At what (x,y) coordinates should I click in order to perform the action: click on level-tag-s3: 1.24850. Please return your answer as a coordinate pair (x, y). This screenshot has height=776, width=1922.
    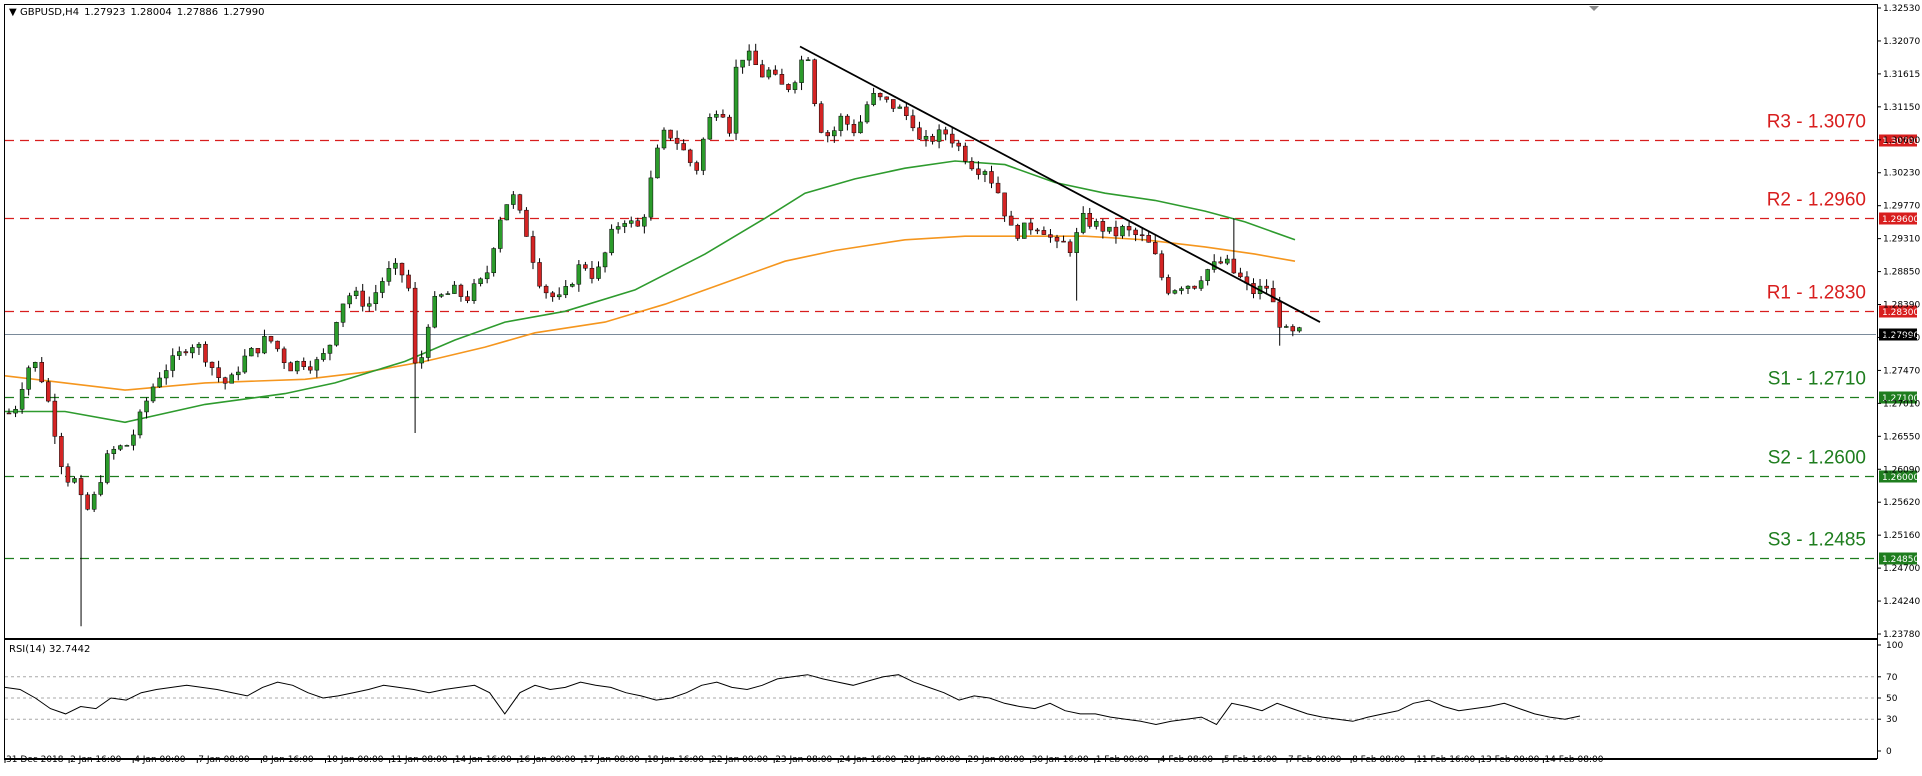
    Looking at the image, I should click on (1900, 560).